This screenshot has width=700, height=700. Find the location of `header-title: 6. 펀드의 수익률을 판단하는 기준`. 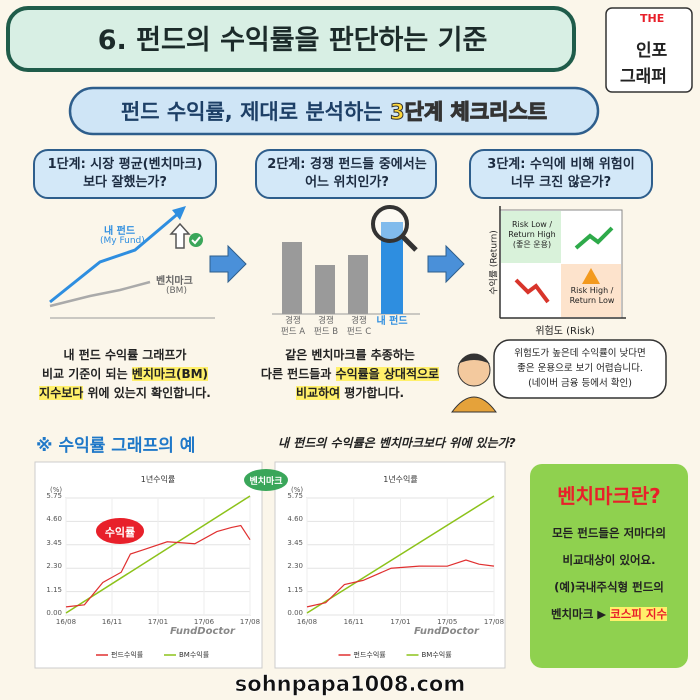

header-title: 6. 펀드의 수익률을 판단하는 기준 is located at coordinates (292, 40).